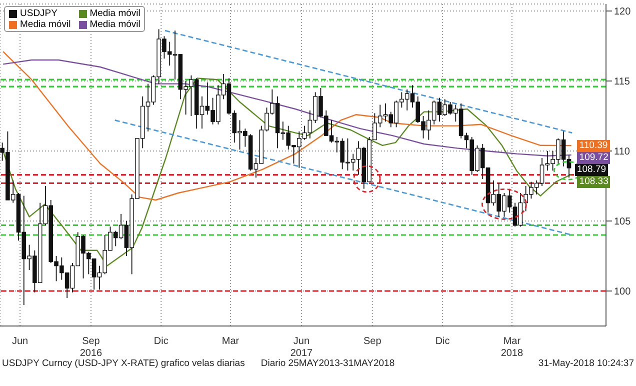 Image resolution: width=636 pixels, height=386 pixels. I want to click on annotation: 108.79, so click(591, 170).